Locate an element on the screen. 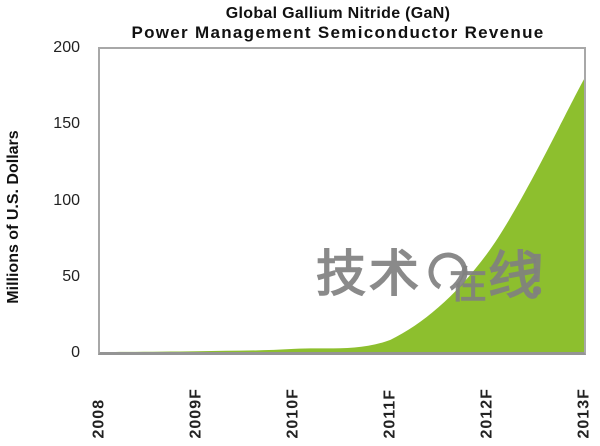 Image resolution: width=600 pixels, height=446 pixels. chart-title-line2: Power Management Semiconductor Revenue is located at coordinates (338, 32).